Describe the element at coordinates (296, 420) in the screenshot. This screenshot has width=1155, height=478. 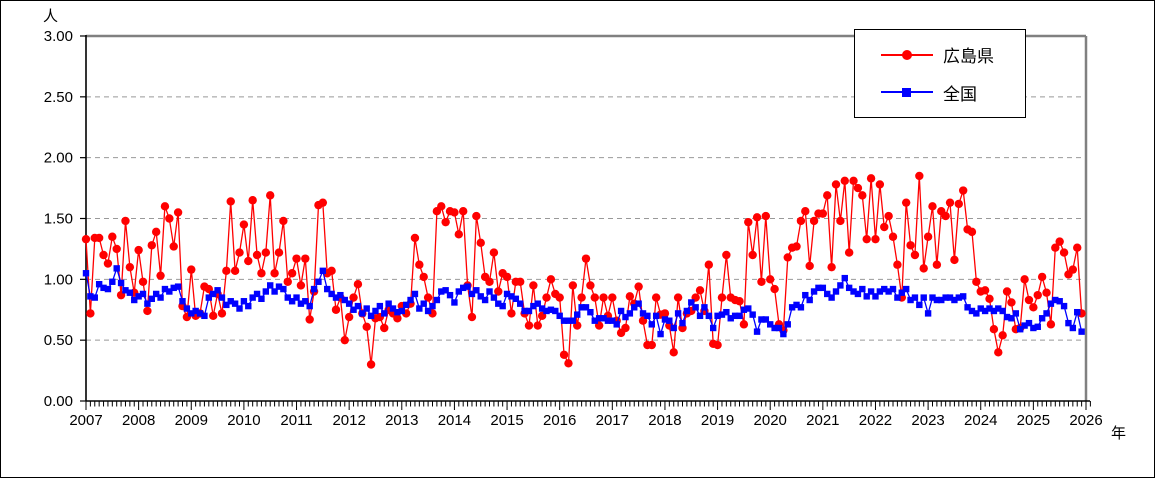
I see `x-tick-label: 2011` at that location.